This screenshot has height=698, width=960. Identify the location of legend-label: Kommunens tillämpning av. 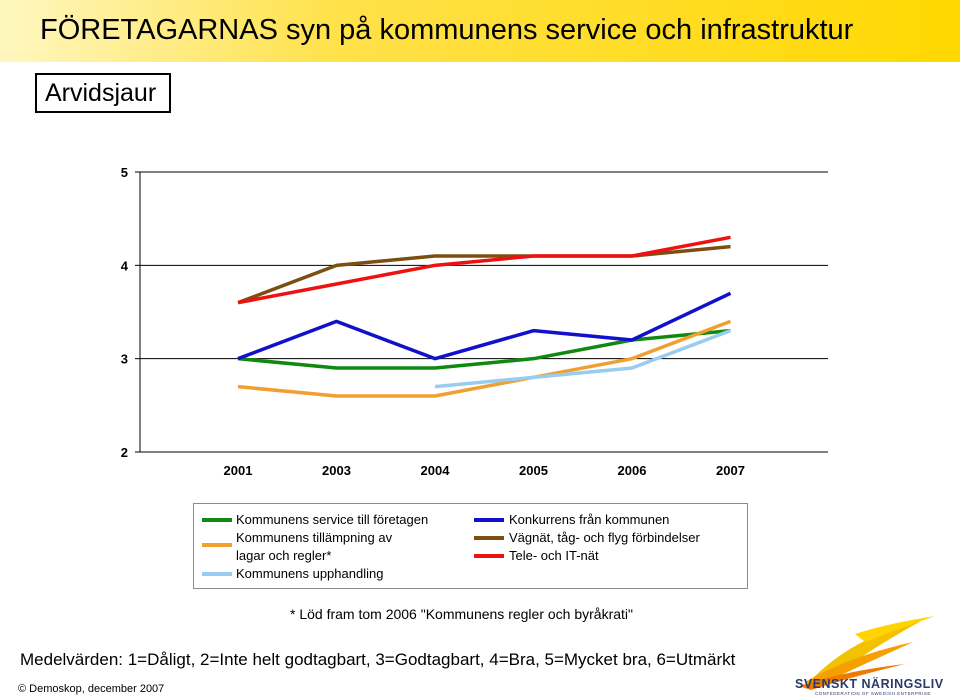
(314, 537).